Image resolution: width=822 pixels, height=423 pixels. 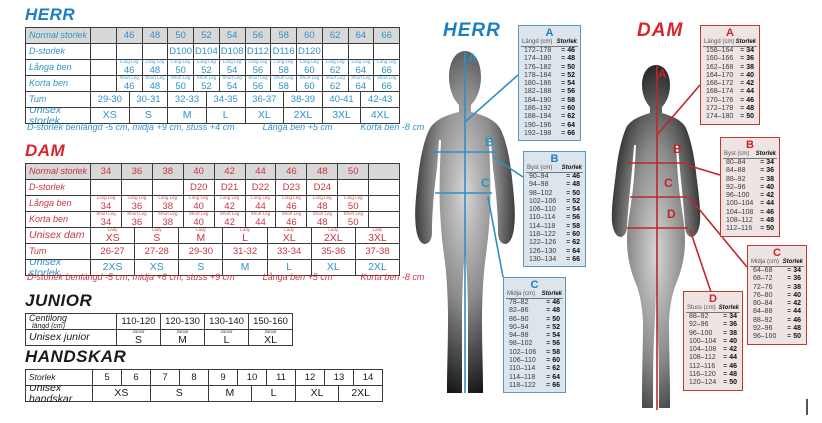 What do you see at coordinates (519, 319) in the screenshot?
I see `measure-range: 86–90` at bounding box center [519, 319].